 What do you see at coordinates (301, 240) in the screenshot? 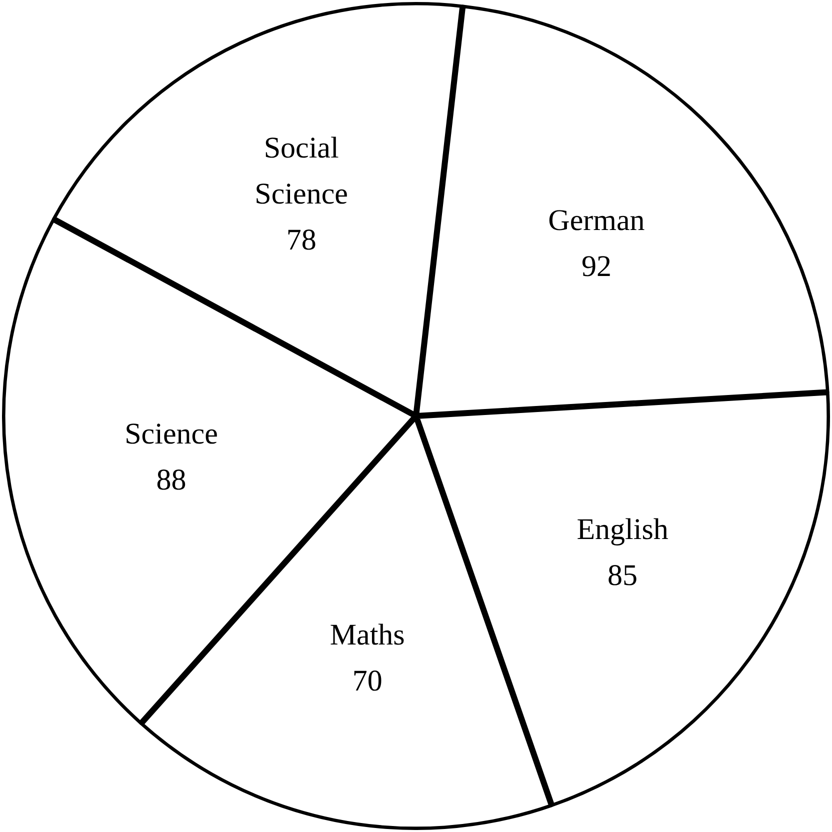
I see `data-label: 78` at bounding box center [301, 240].